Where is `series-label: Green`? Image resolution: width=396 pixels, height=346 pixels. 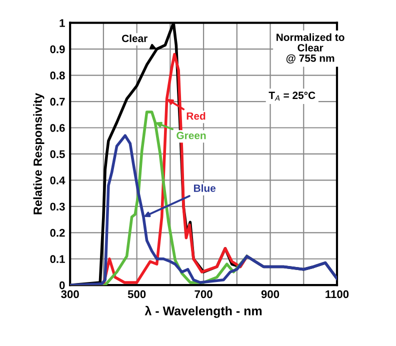 series-label: Green is located at coordinates (191, 136).